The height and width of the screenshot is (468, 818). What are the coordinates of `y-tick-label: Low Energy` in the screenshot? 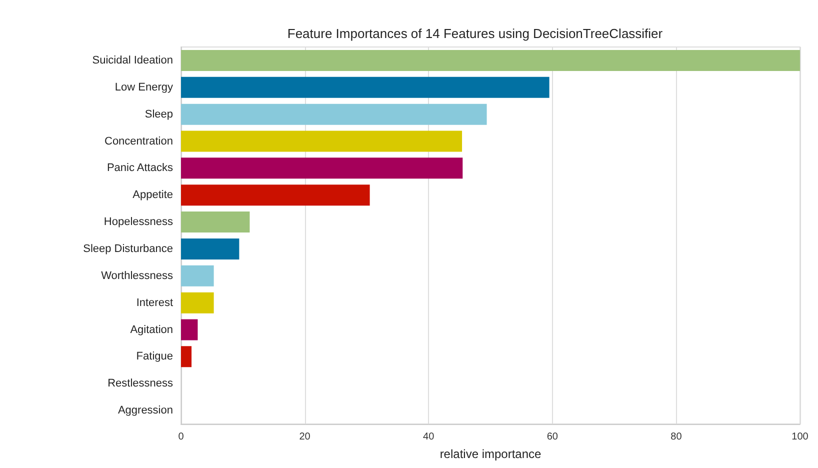 It's located at (144, 87).